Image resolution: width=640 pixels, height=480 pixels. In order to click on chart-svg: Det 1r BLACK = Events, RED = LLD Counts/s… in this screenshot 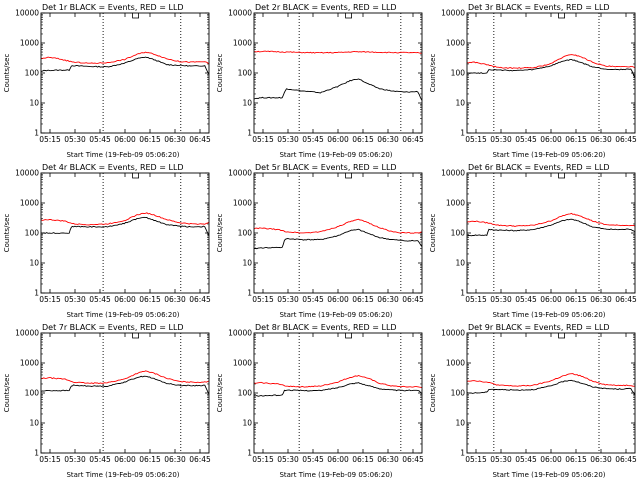, I will do `click(107, 81)`.